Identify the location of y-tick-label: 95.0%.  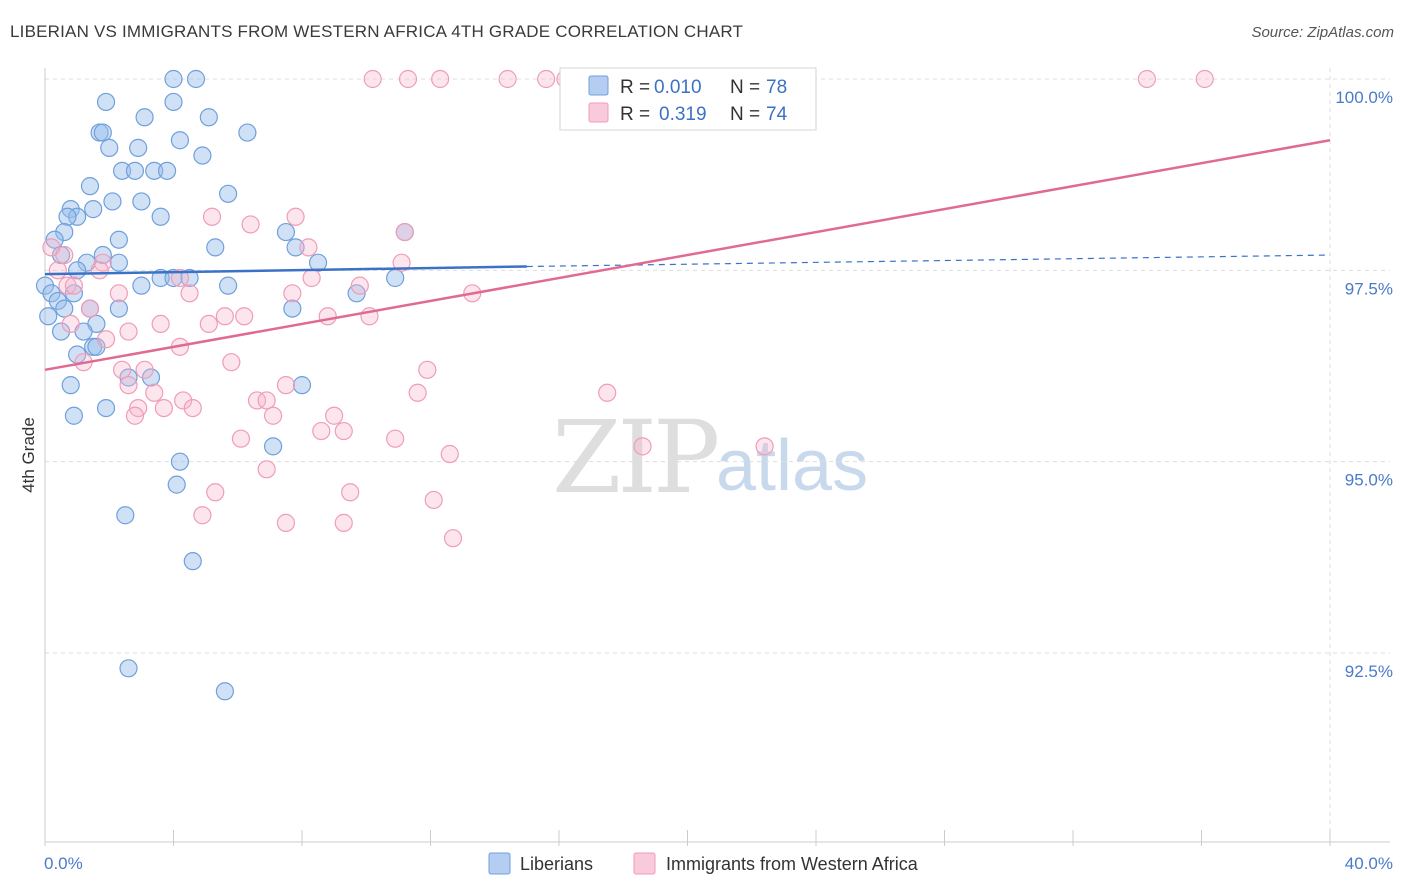
(1369, 480).